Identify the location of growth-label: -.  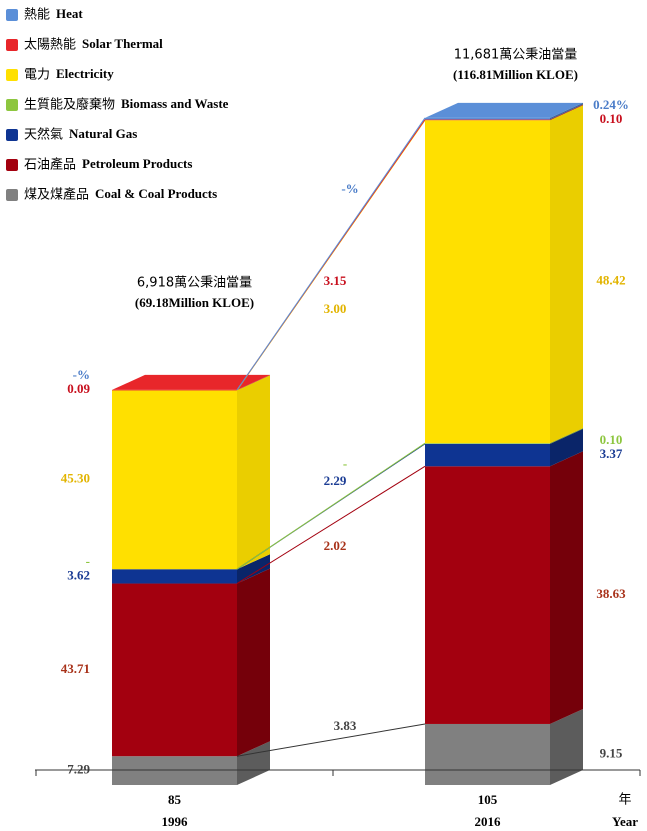
(345, 463).